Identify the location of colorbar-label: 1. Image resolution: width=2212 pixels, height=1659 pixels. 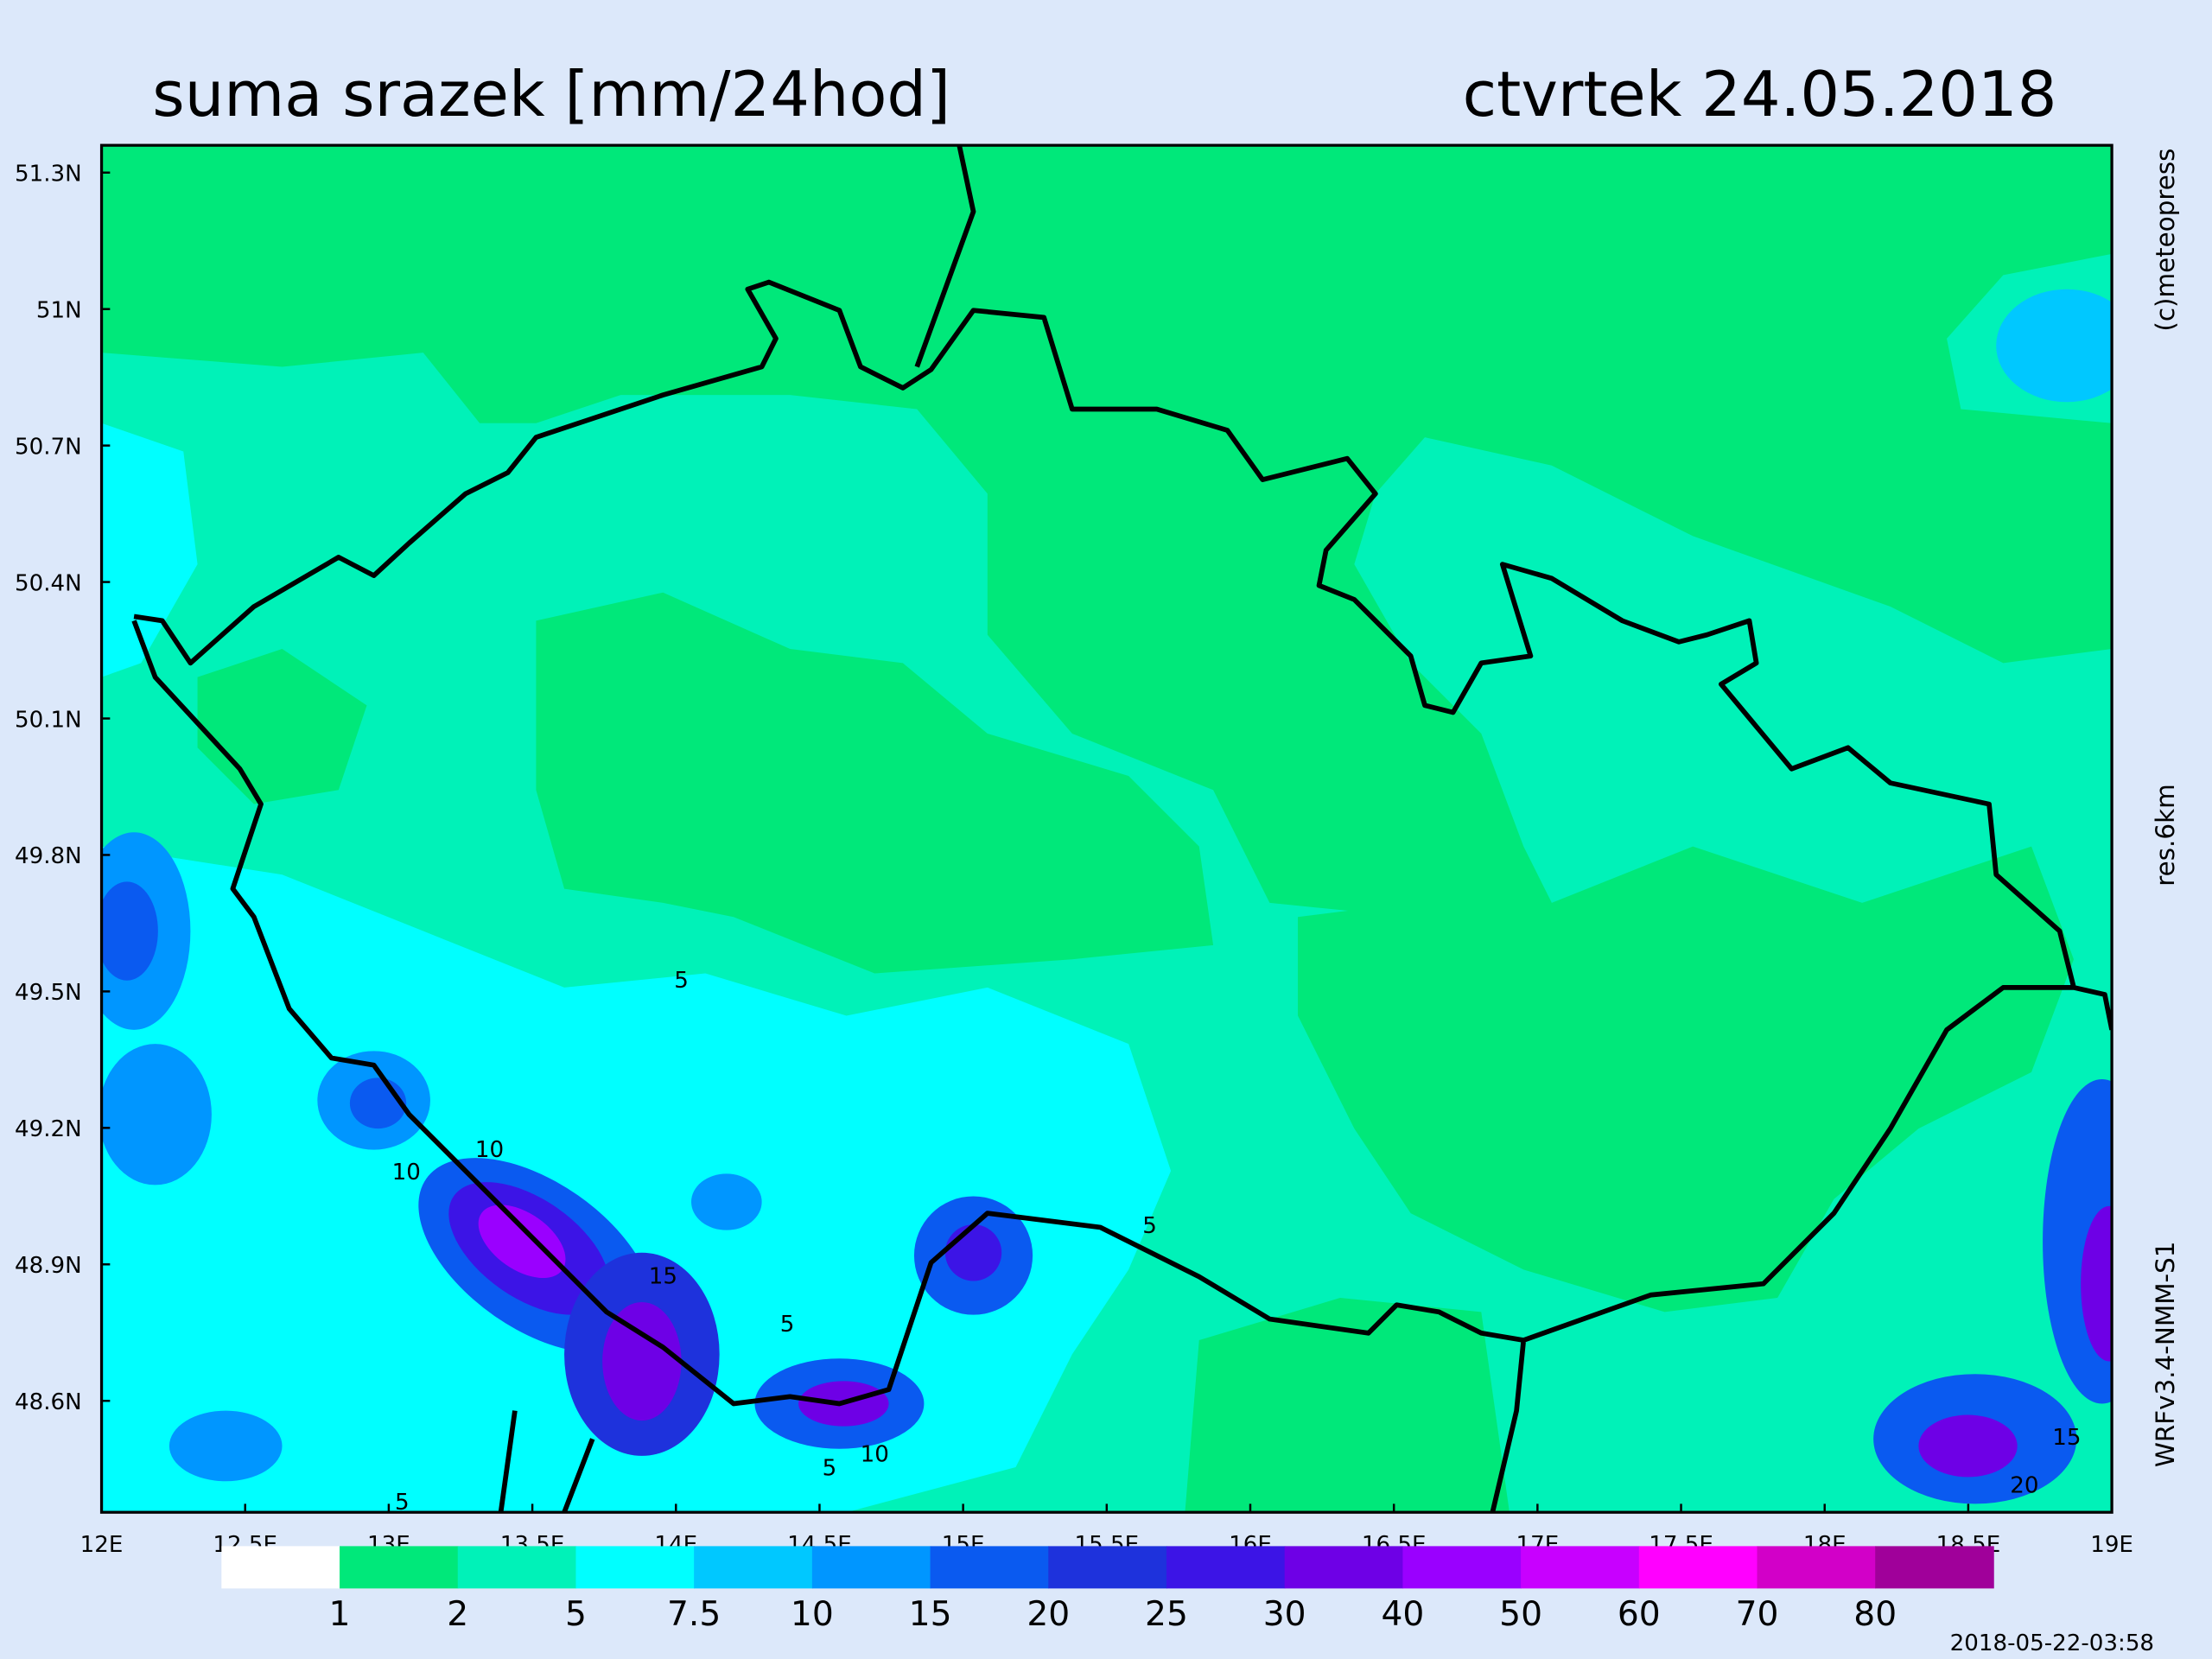
(340, 1614).